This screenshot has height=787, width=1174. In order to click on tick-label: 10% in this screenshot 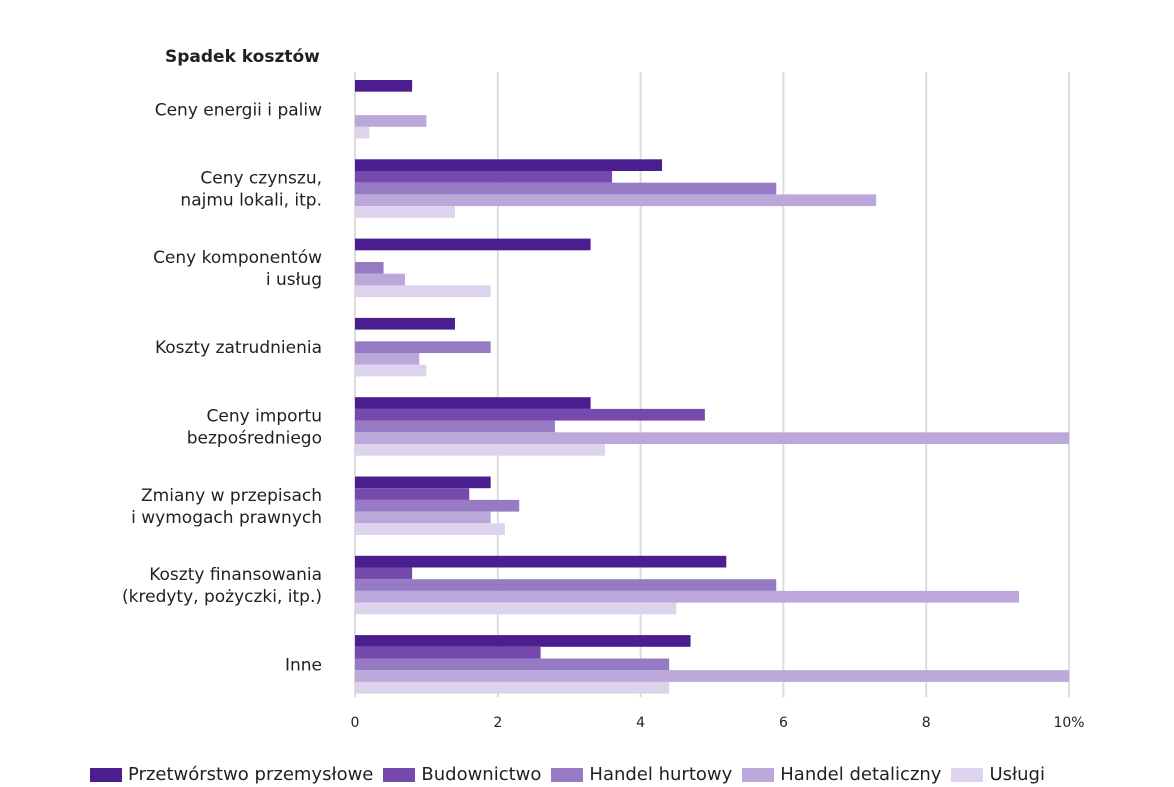, I will do `click(1068, 723)`.